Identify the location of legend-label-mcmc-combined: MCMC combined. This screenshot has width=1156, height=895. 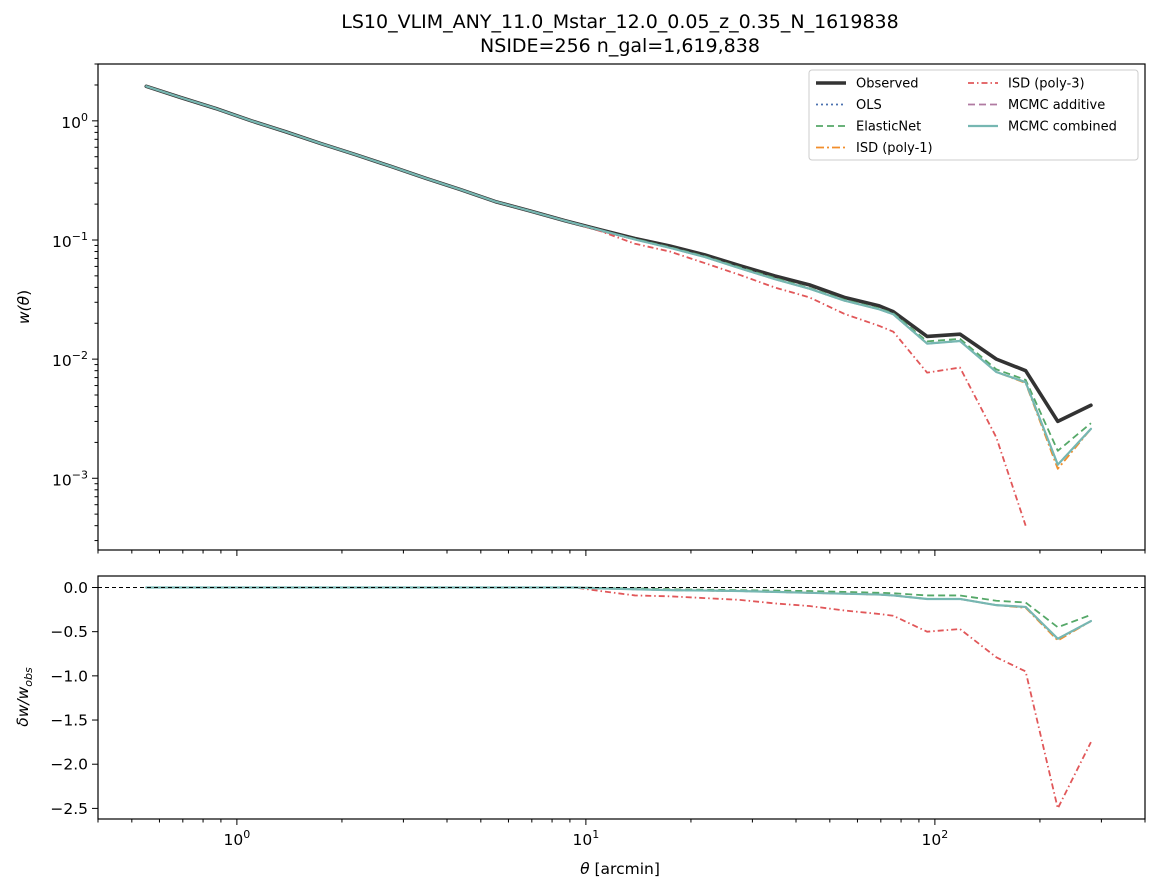
(1062, 127).